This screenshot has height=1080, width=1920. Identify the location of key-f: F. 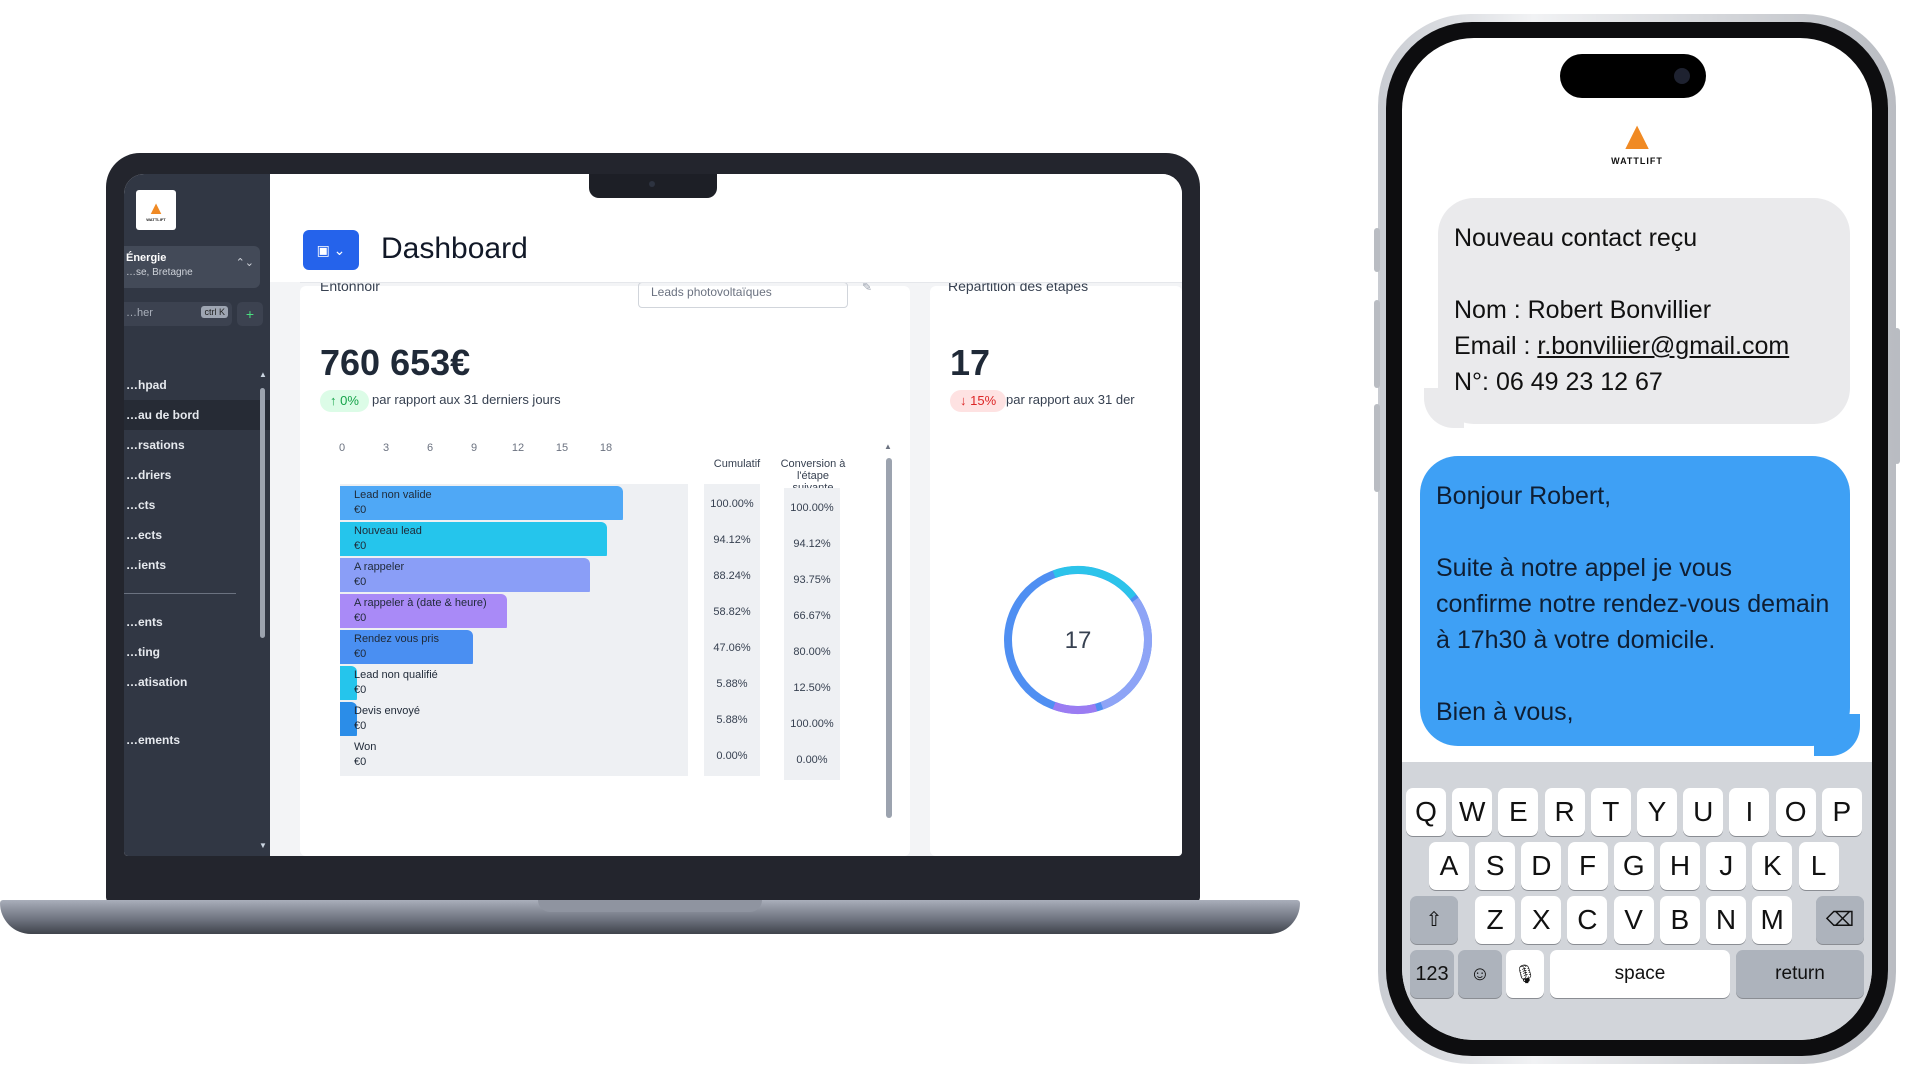
(1587, 866).